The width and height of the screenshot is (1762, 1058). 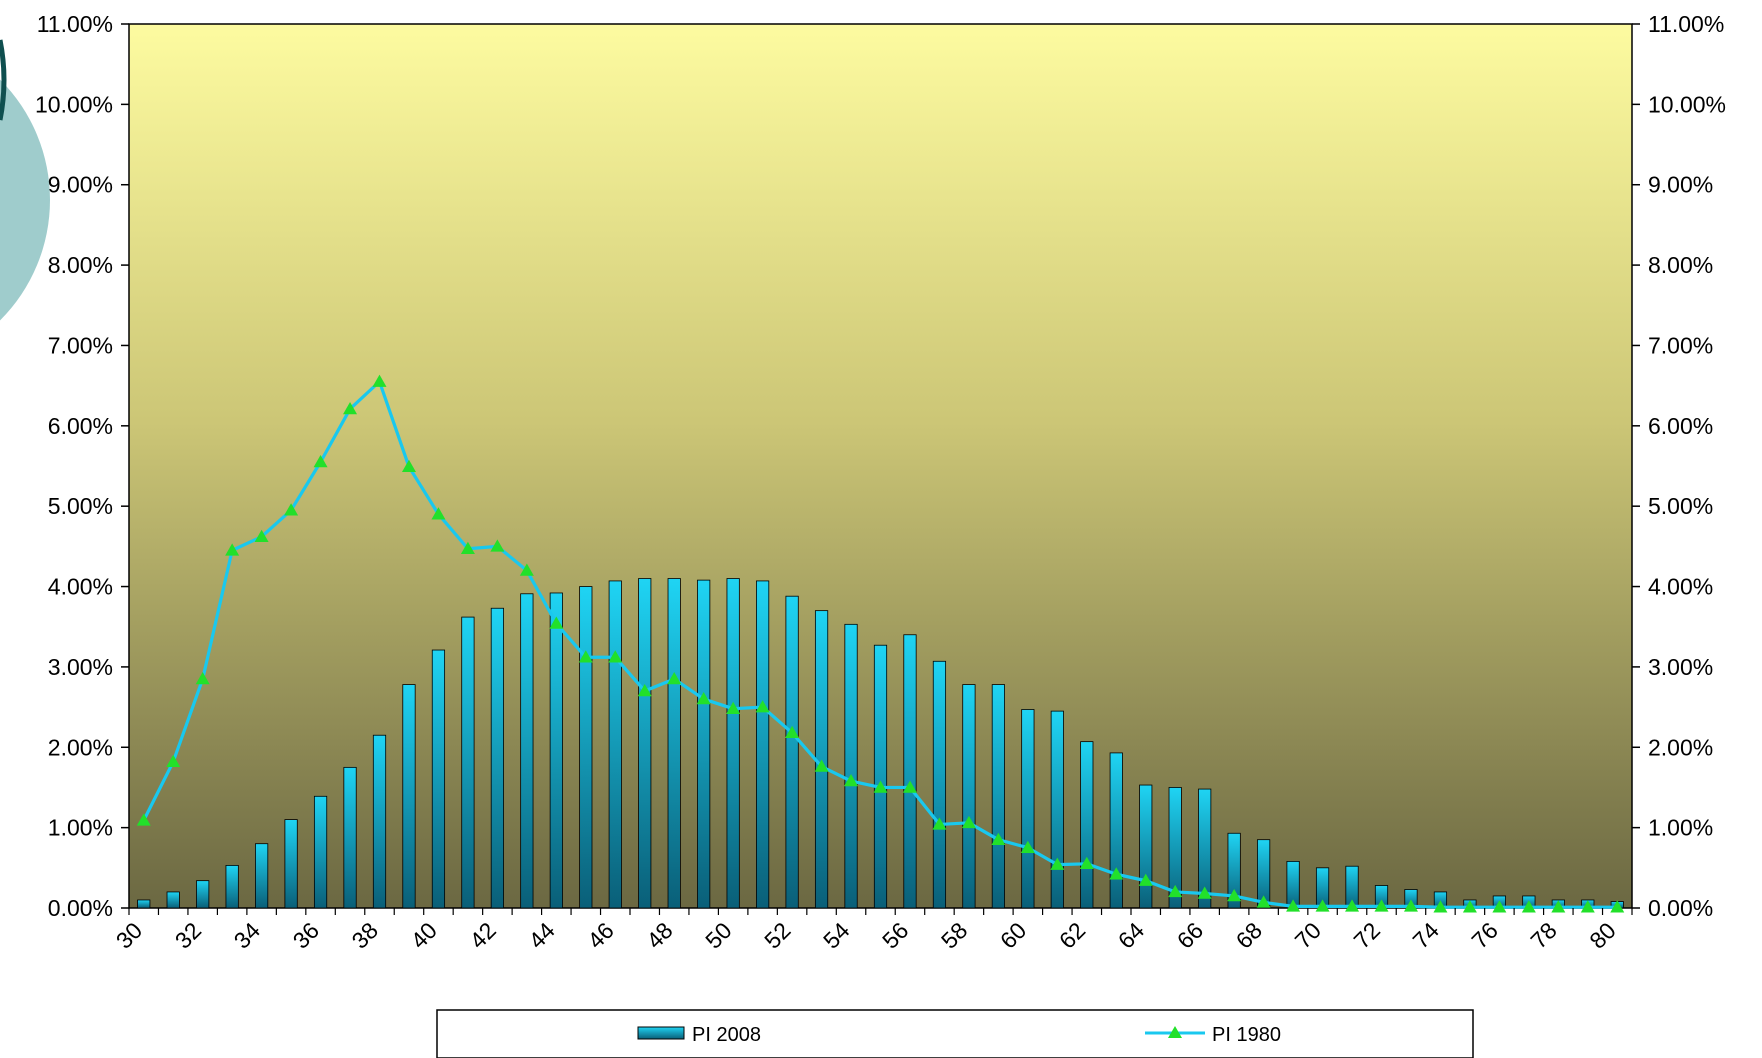 I want to click on y2-tick-label: 9.00%, so click(x=1680, y=185).